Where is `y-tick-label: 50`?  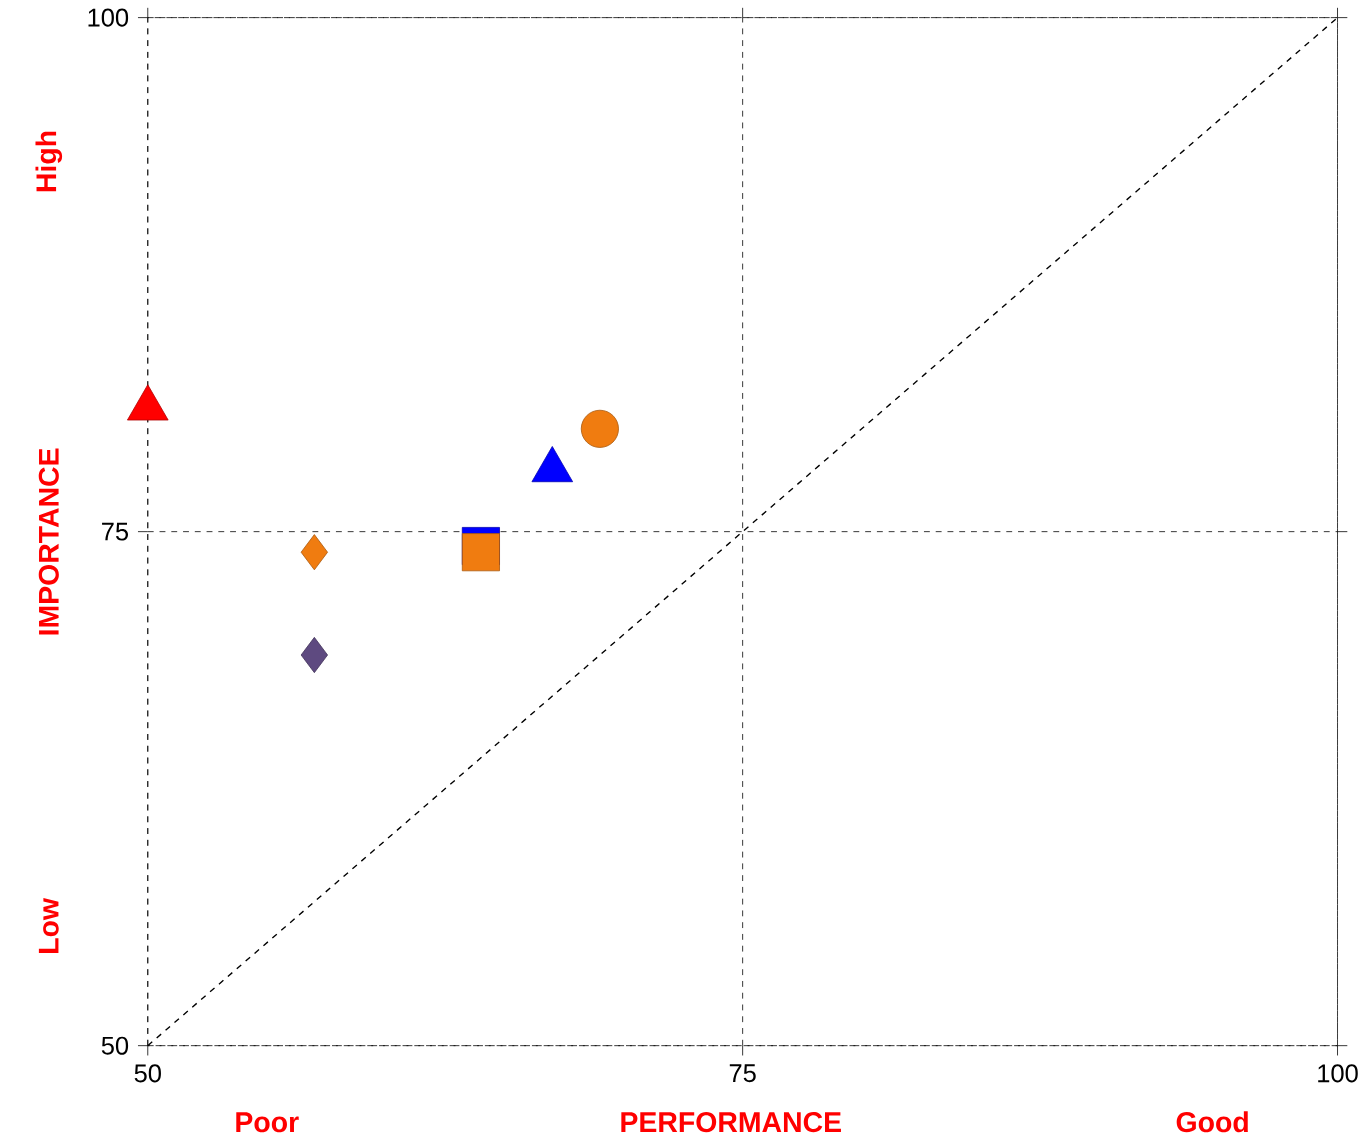 y-tick-label: 50 is located at coordinates (115, 1045).